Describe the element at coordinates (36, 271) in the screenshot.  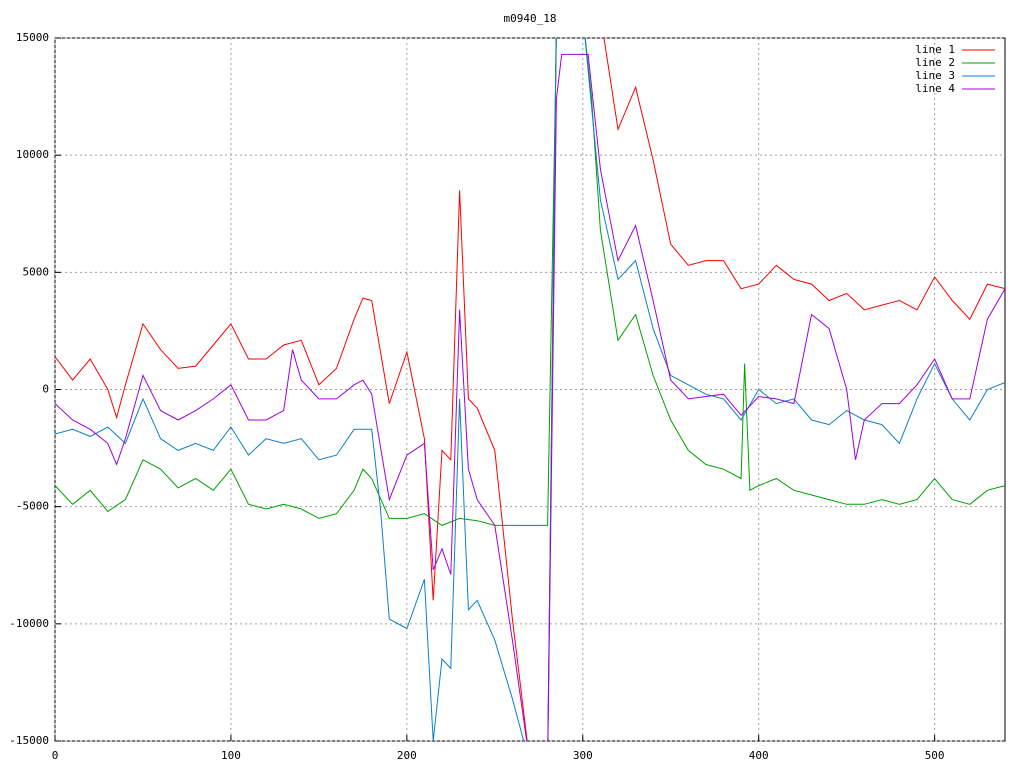
I see `y-tick-label: 5000` at that location.